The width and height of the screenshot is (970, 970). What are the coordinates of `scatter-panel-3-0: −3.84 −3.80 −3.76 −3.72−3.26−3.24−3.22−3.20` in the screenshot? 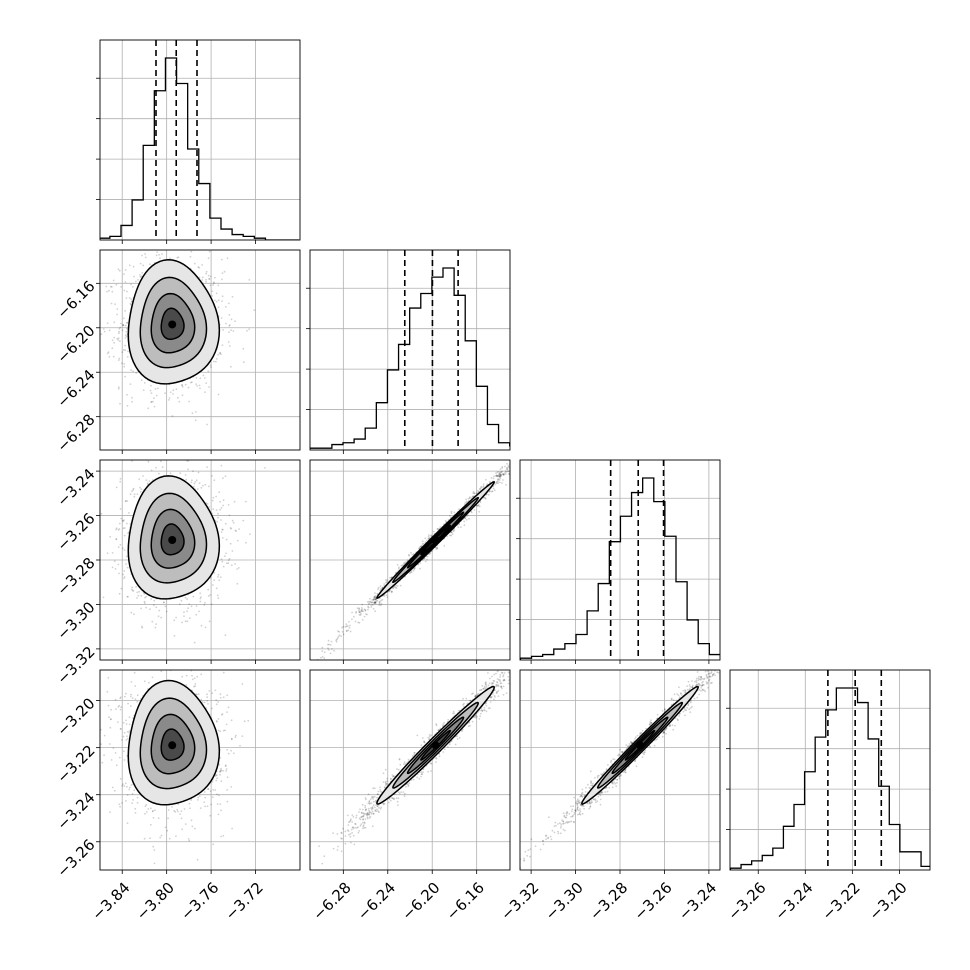 It's located at (177, 796).